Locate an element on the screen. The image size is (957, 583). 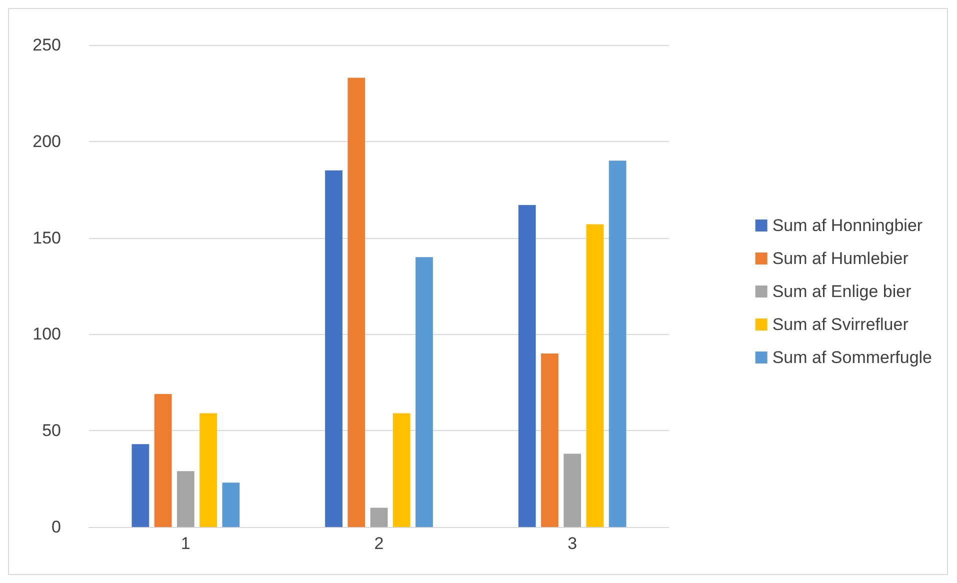
y-tick-label: 200 is located at coordinates (46, 141).